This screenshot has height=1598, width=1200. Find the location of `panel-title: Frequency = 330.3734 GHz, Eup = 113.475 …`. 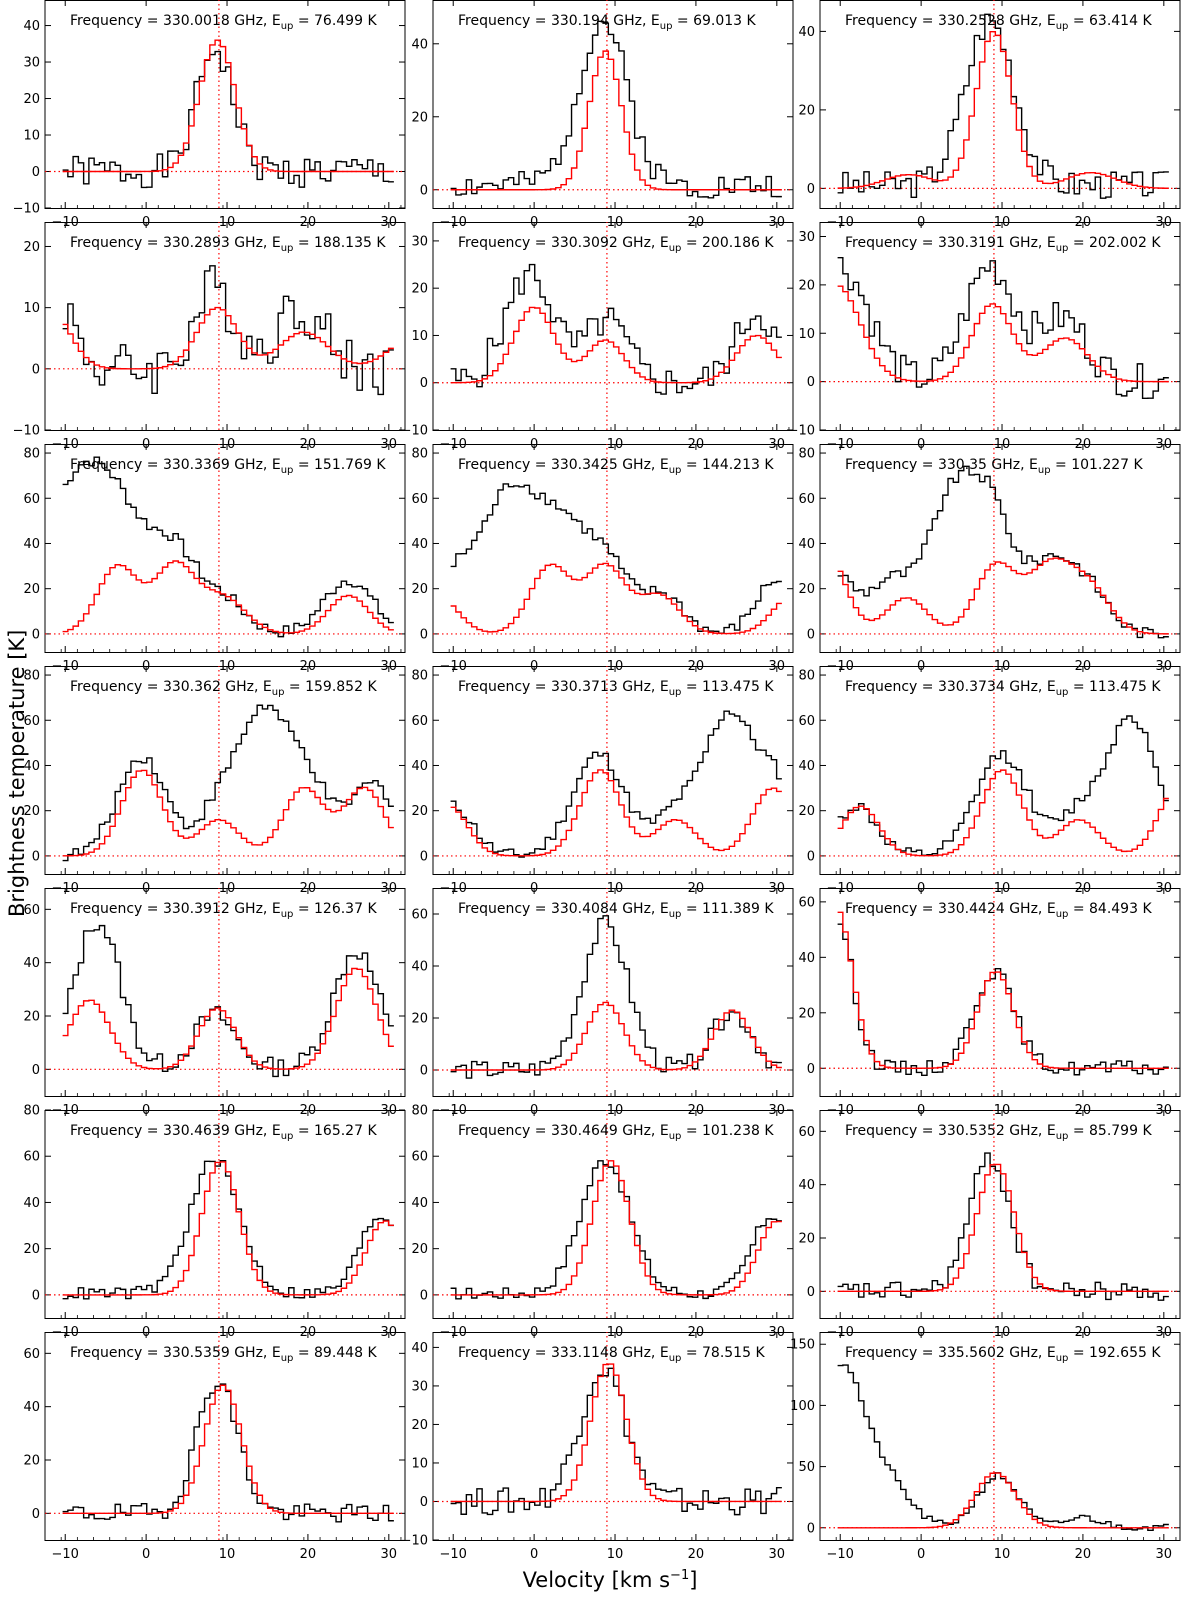

panel-title: Frequency = 330.3734 GHz, Eup = 113.475 … is located at coordinates (1003, 688).